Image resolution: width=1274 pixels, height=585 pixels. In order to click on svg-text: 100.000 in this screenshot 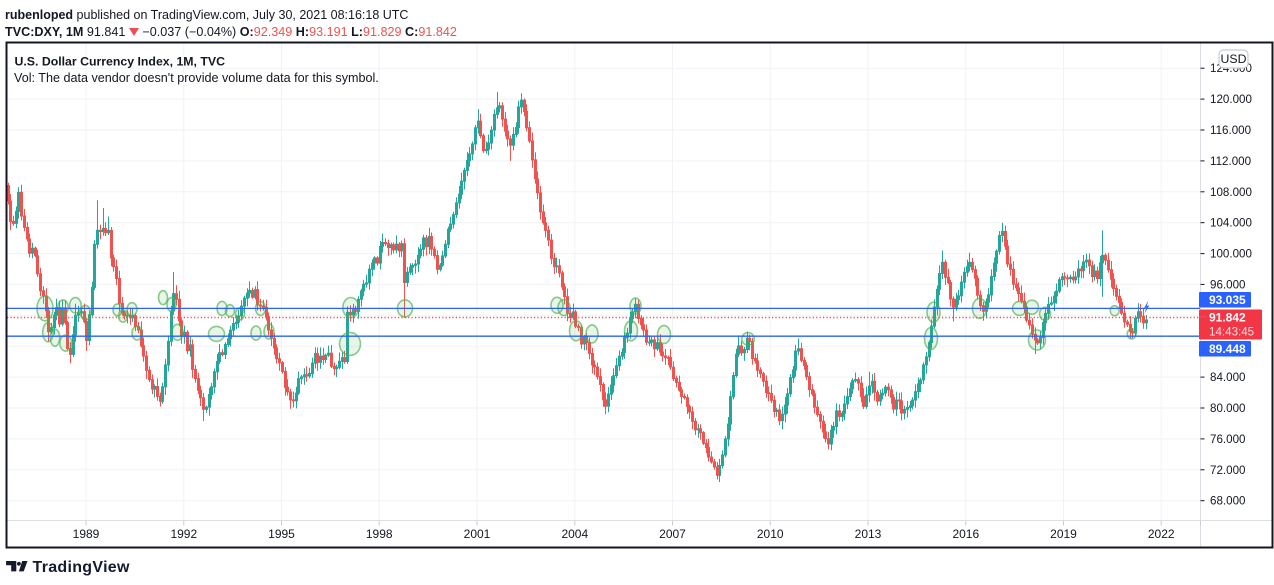, I will do `click(1231, 254)`.